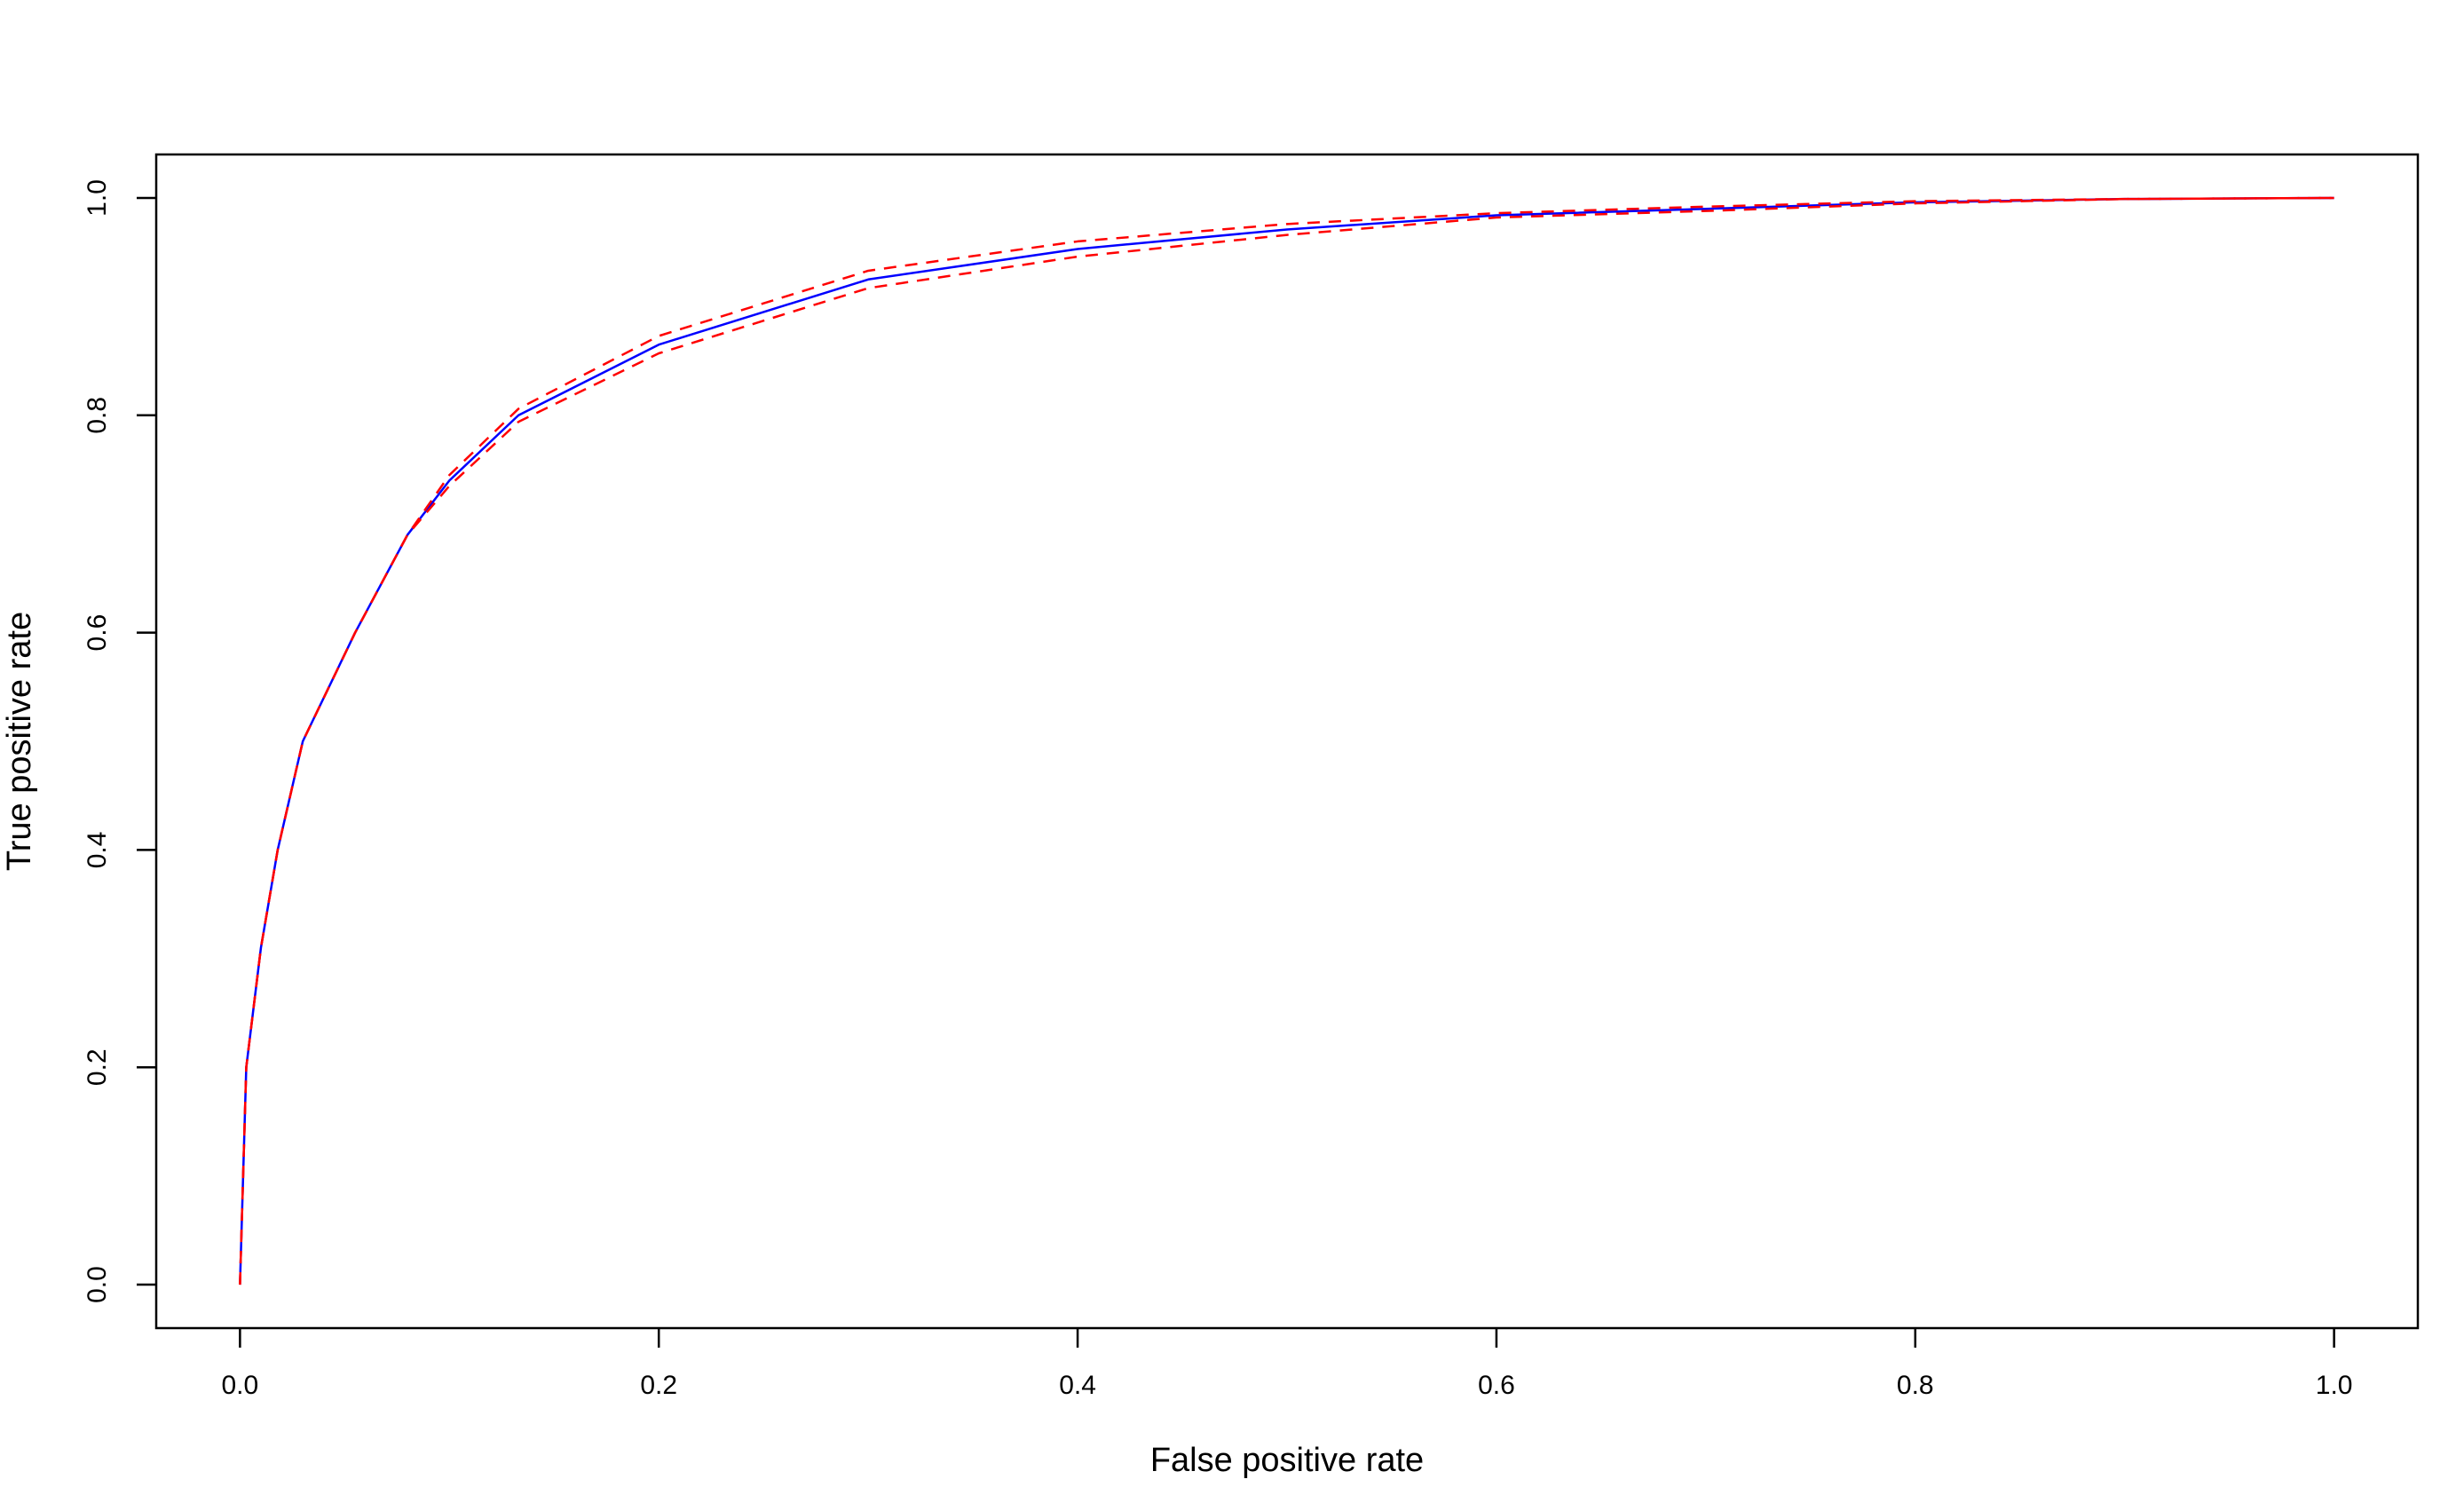 Image resolution: width=2464 pixels, height=1503 pixels. I want to click on y-tick-label: 1.0, so click(97, 198).